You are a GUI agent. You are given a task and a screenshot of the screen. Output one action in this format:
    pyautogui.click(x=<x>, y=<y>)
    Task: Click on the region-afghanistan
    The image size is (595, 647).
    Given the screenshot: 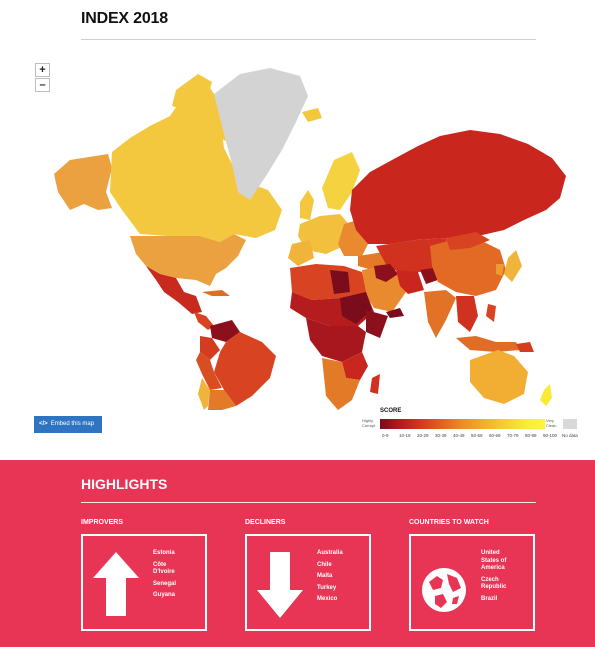 What is the action you would take?
    pyautogui.click(x=429, y=276)
    